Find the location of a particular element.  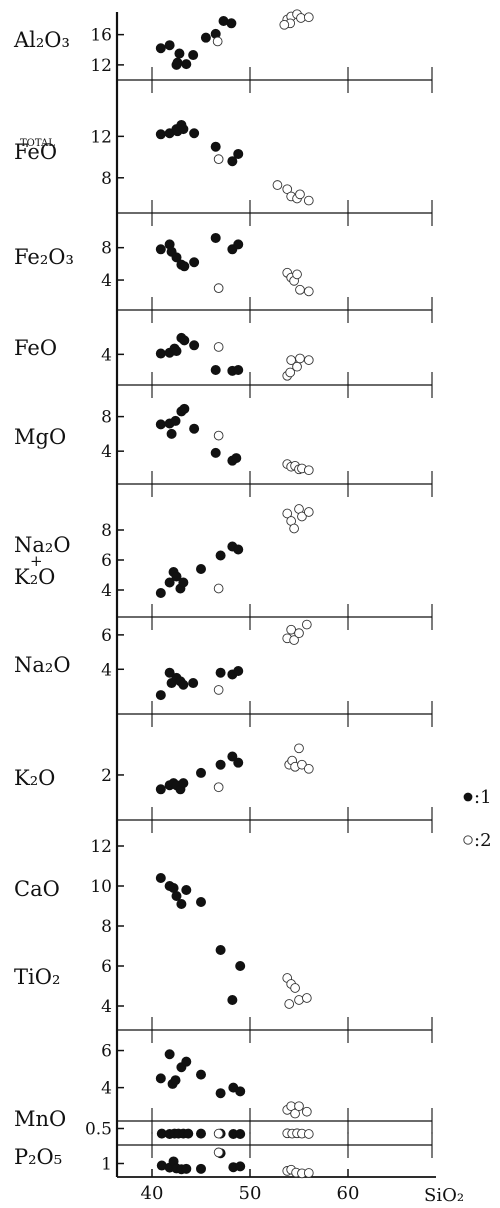

panel-label: CaO is located at coordinates (37, 889).